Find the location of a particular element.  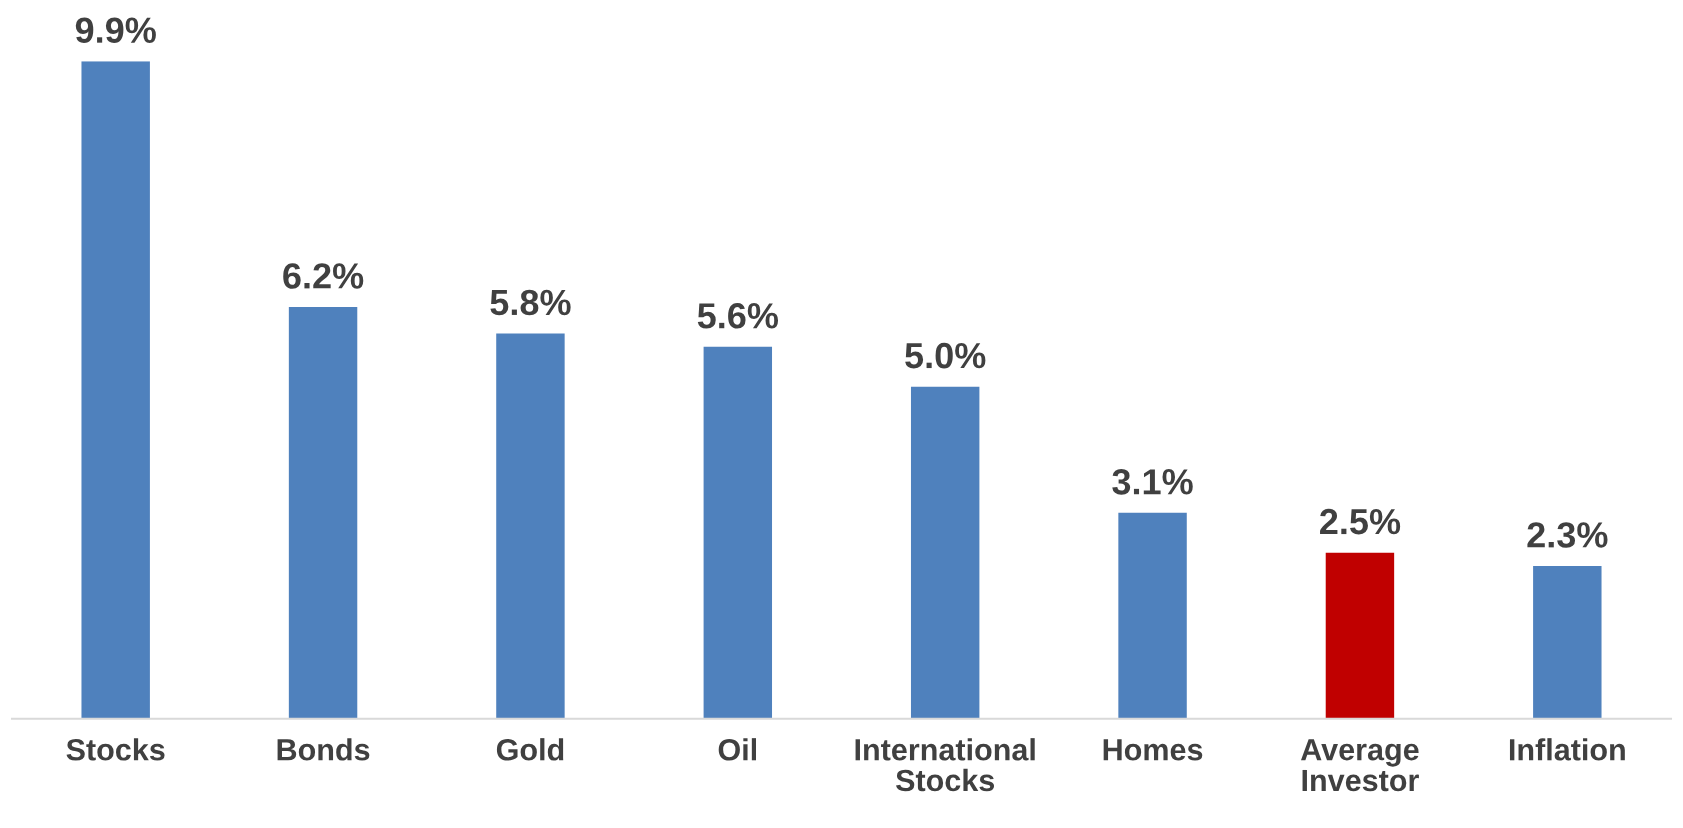

data-label: 9.9% is located at coordinates (115, 30).